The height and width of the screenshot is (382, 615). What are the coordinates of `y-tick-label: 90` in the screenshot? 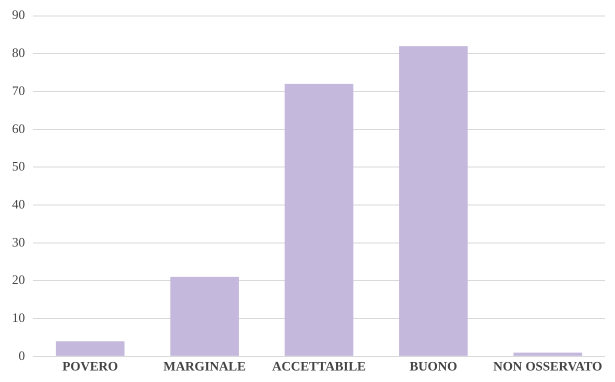 It's located at (18, 14).